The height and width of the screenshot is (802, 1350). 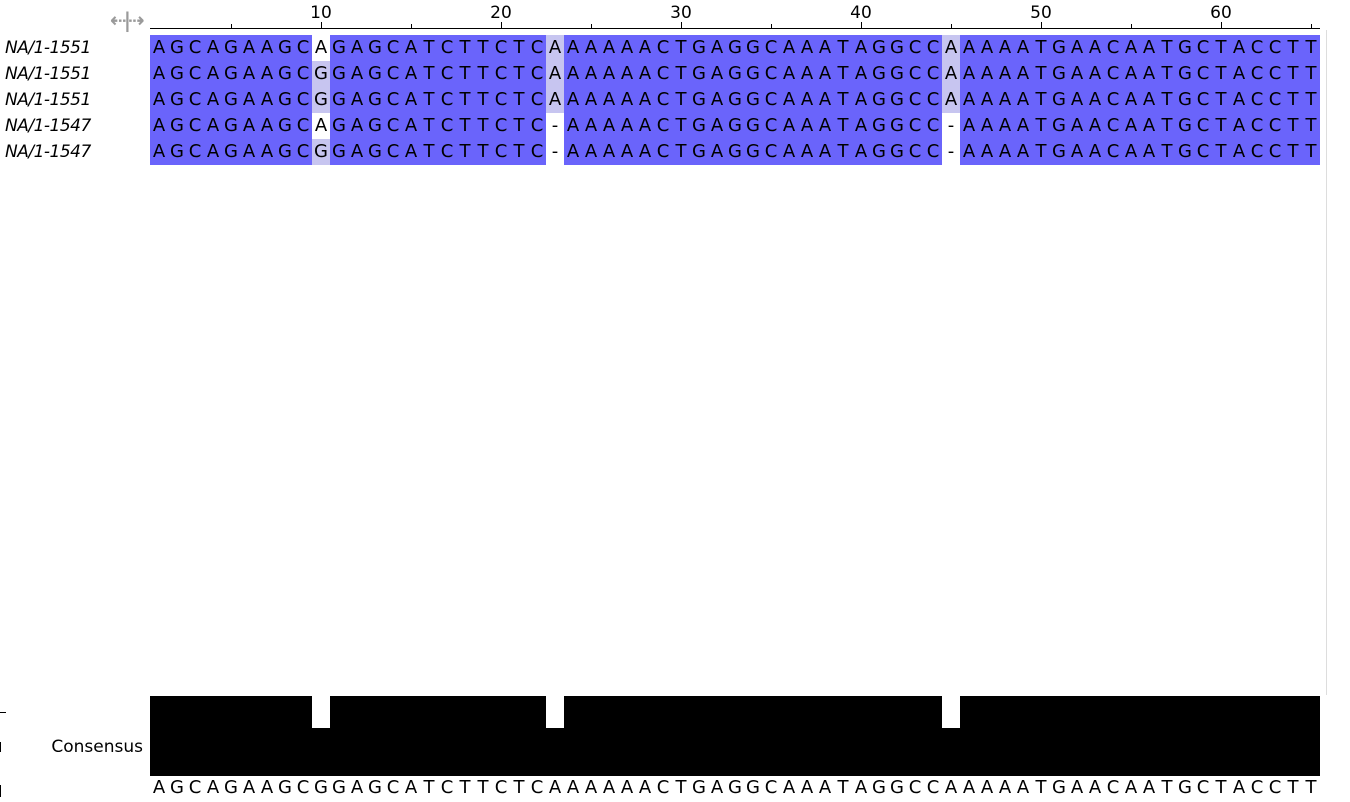 What do you see at coordinates (48, 48) in the screenshot?
I see `sequence-name: NA/1-1551` at bounding box center [48, 48].